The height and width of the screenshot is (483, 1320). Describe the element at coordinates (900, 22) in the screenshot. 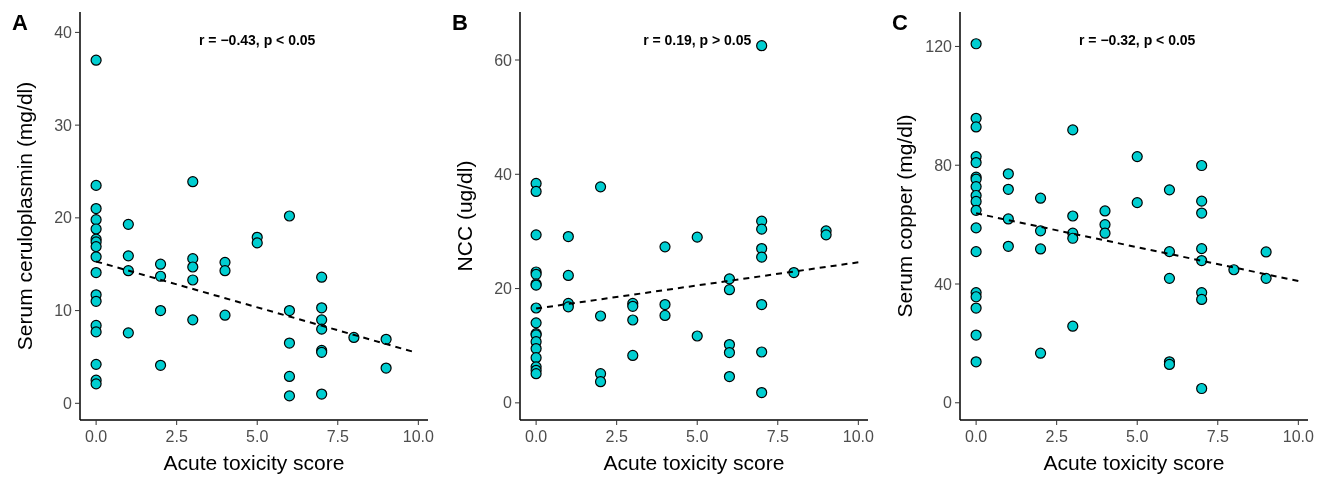

I see `chart-title: C` at that location.